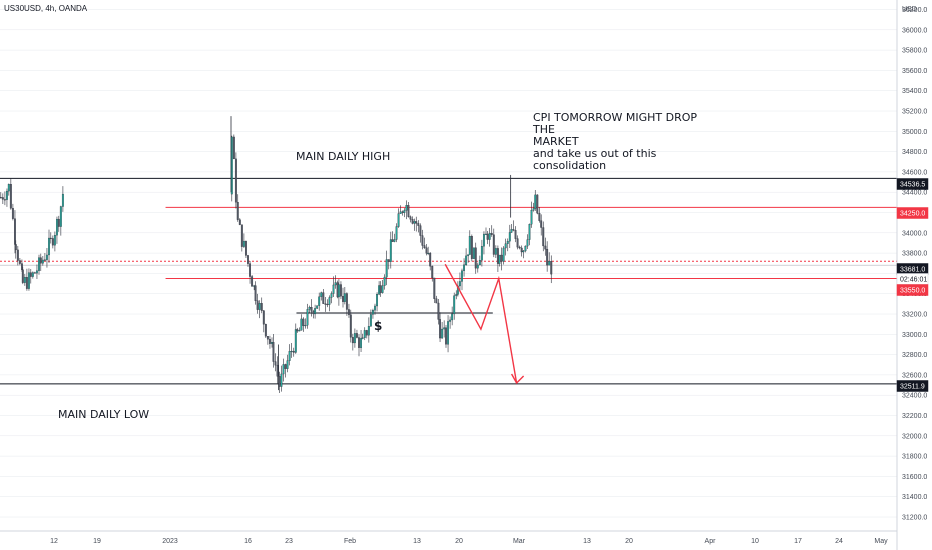  What do you see at coordinates (587, 541) in the screenshot?
I see `x-tick-label: 13` at bounding box center [587, 541].